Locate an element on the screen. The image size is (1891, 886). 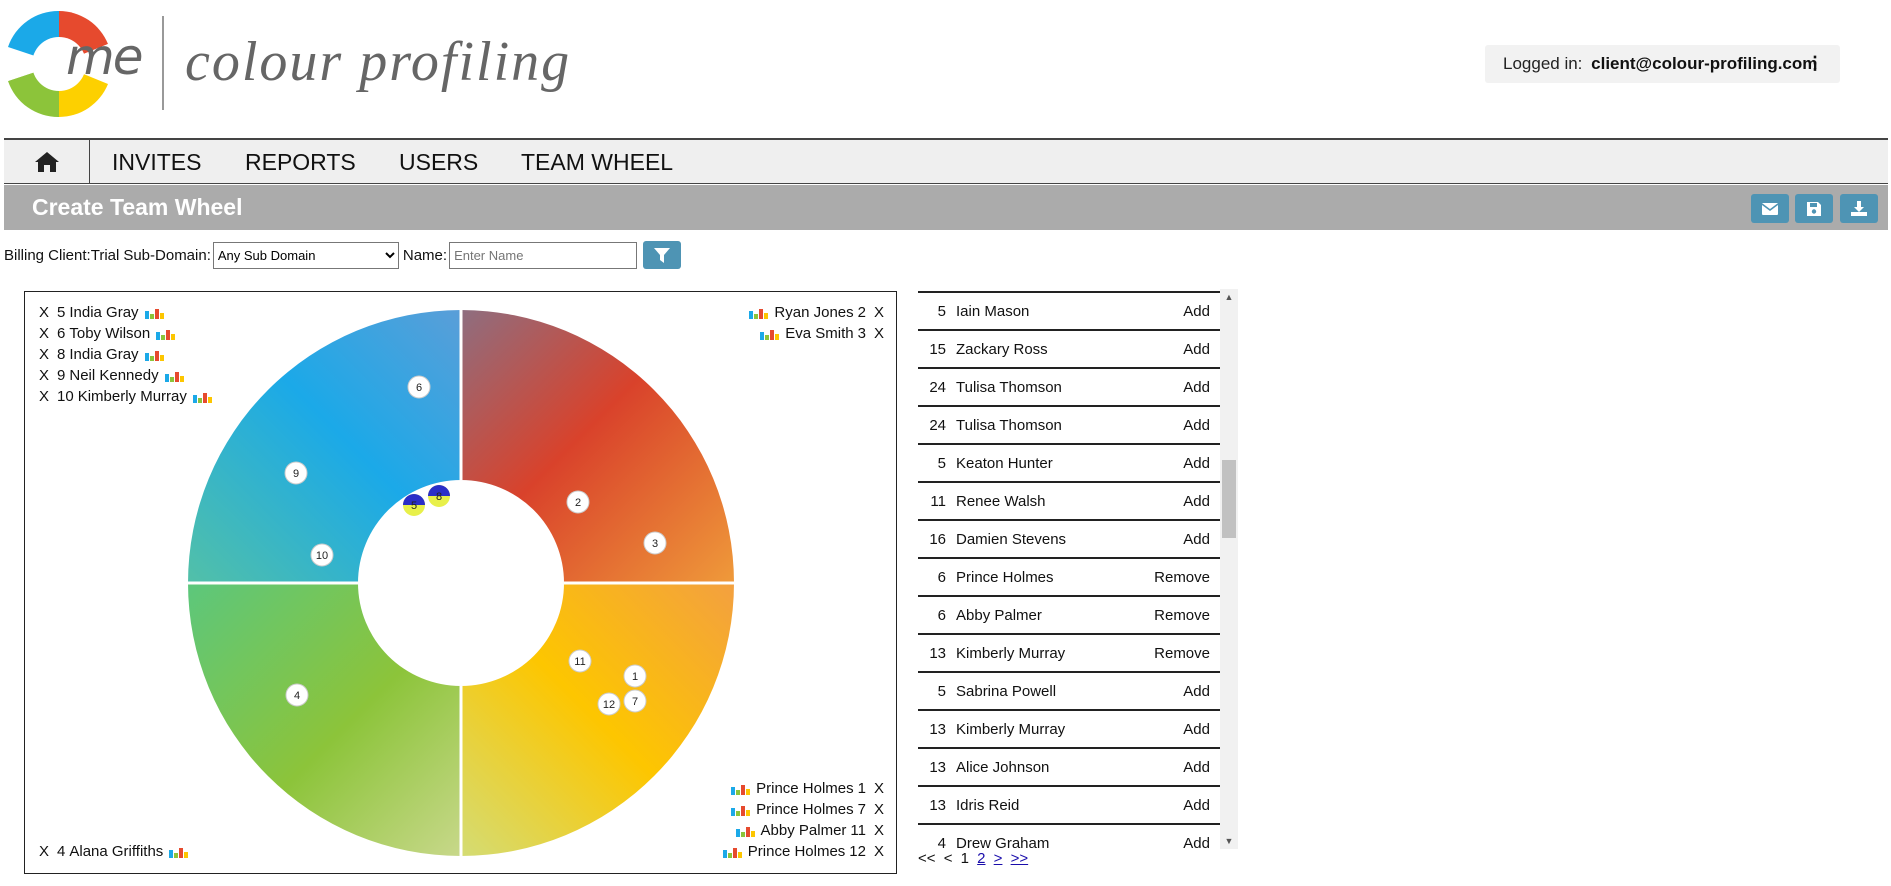
home-icon is located at coordinates (46, 162).